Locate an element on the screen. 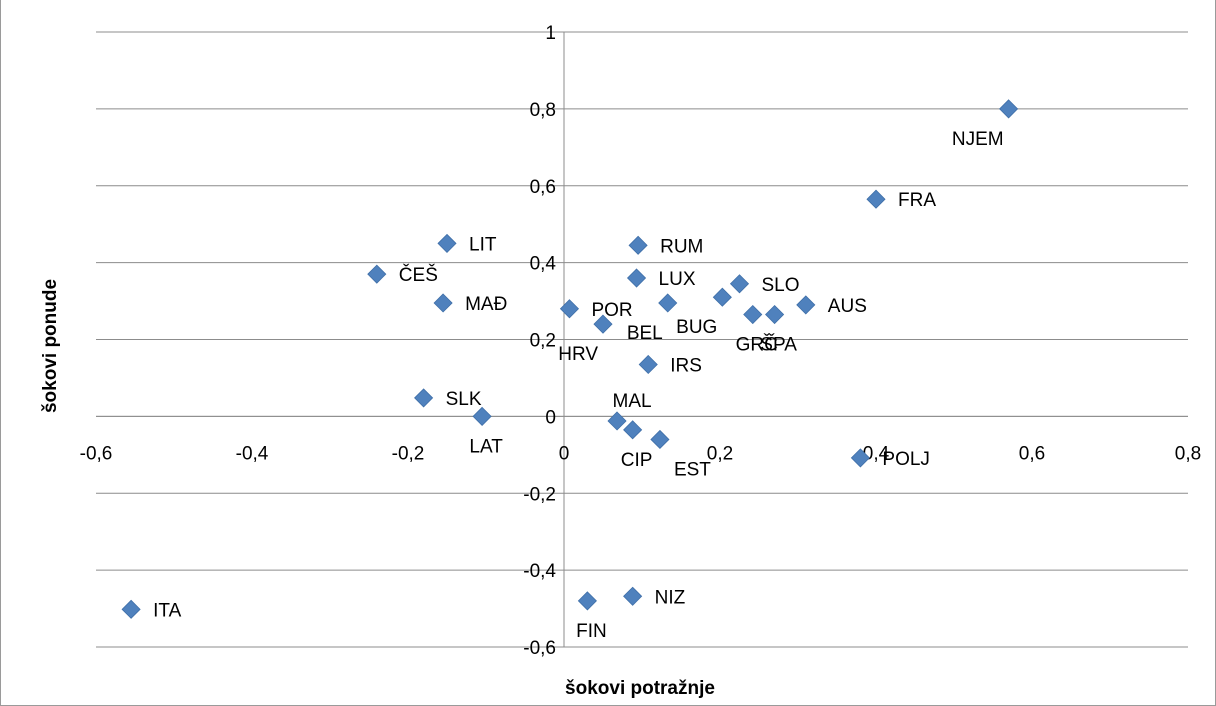 This screenshot has width=1216, height=706. x-tick-label: -0,6 is located at coordinates (96, 453).